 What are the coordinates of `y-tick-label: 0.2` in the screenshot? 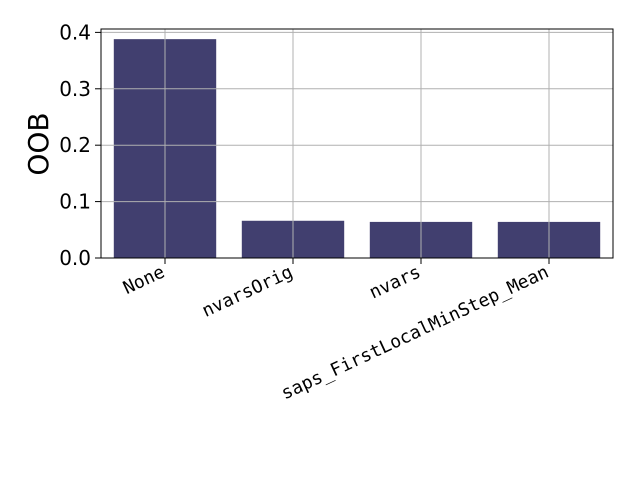 It's located at (75, 145).